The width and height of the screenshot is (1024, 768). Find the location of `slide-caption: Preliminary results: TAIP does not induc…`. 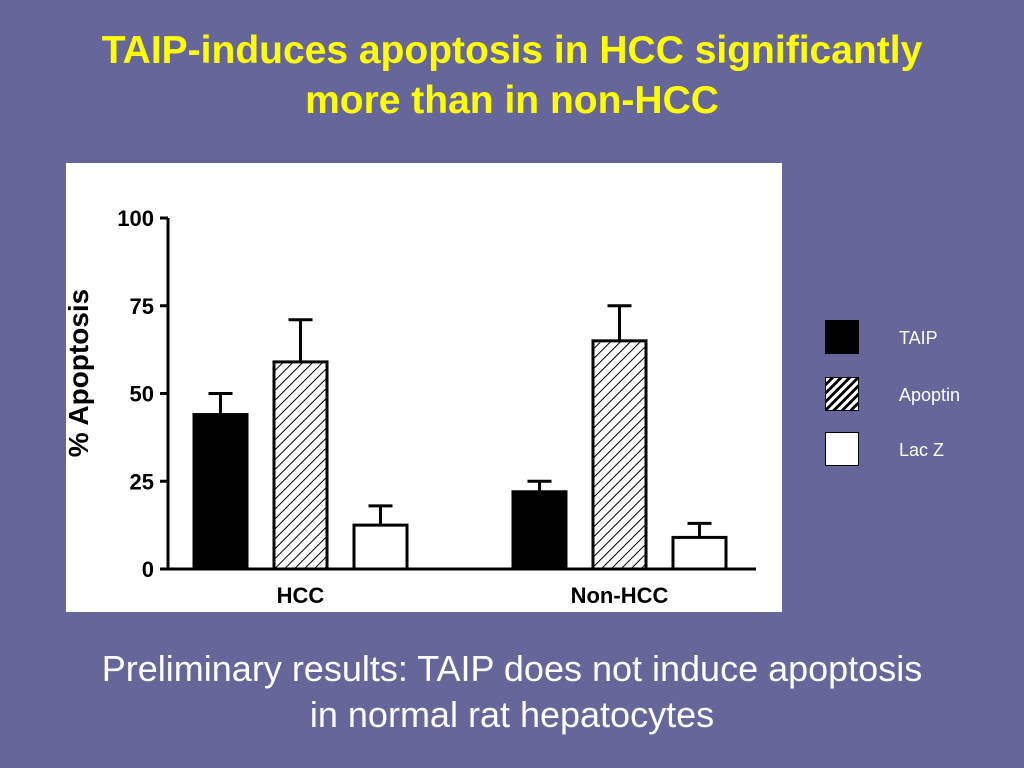

slide-caption: Preliminary results: TAIP does not induc… is located at coordinates (512, 692).